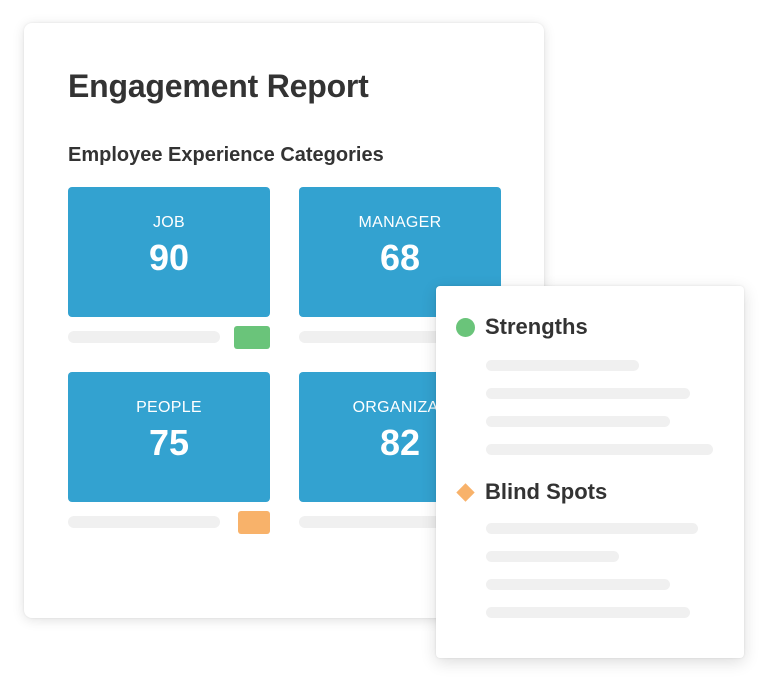 This screenshot has width=768, height=682. I want to click on category-tile-people: PEOPLE 75, so click(169, 437).